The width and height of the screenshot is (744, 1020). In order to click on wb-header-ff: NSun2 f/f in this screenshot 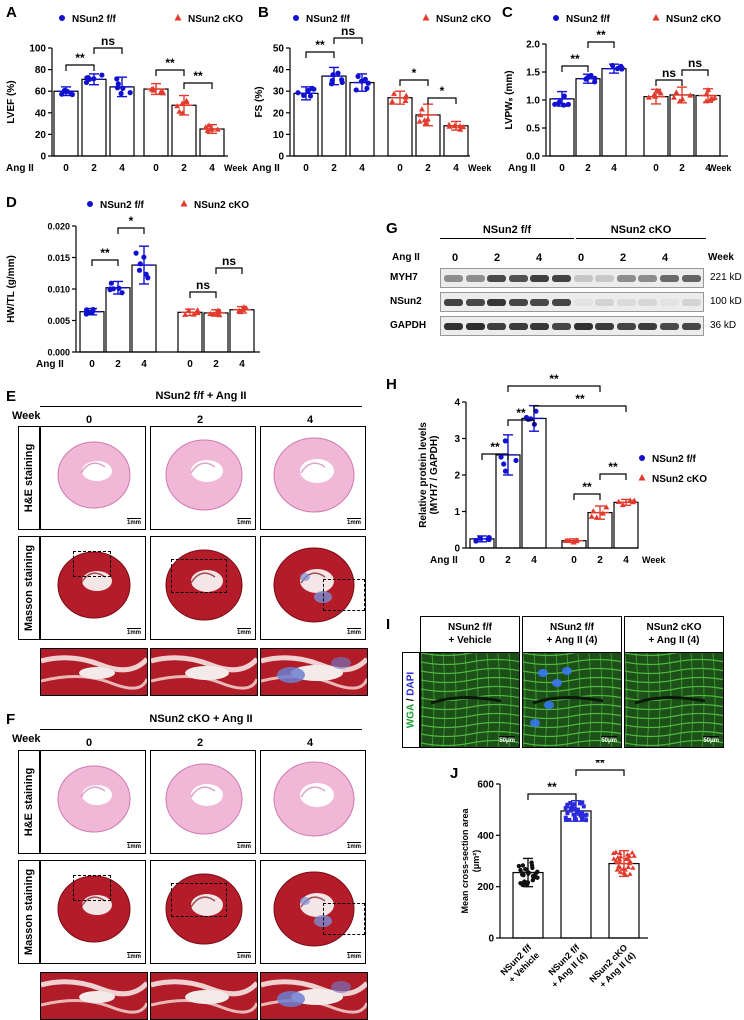, I will do `click(507, 230)`.